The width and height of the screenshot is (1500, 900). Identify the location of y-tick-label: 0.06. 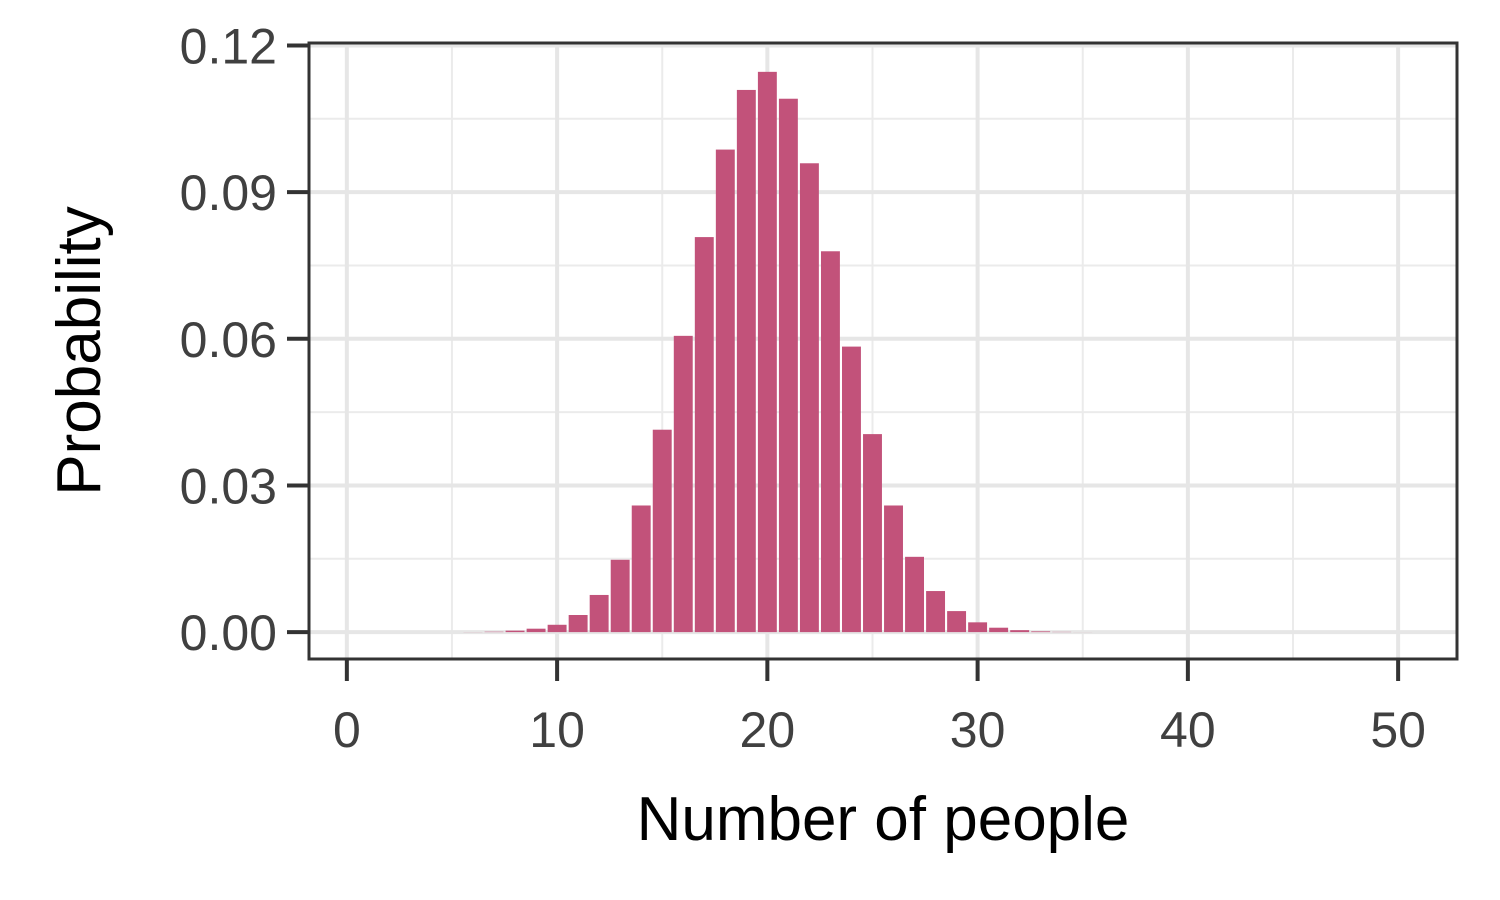
(228, 340).